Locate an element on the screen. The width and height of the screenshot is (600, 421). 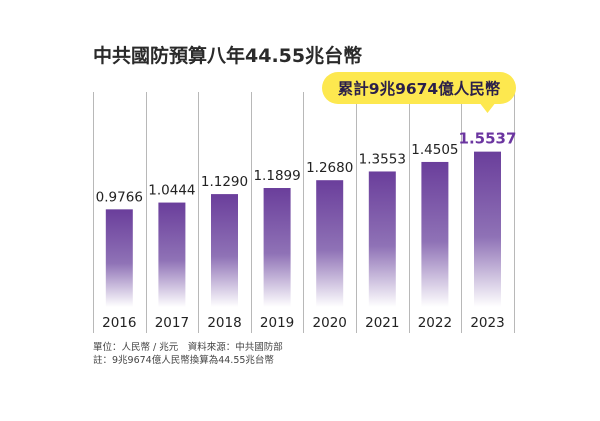
chart-title: 中共國防預算八年44.55兆台幣 is located at coordinates (228, 56).